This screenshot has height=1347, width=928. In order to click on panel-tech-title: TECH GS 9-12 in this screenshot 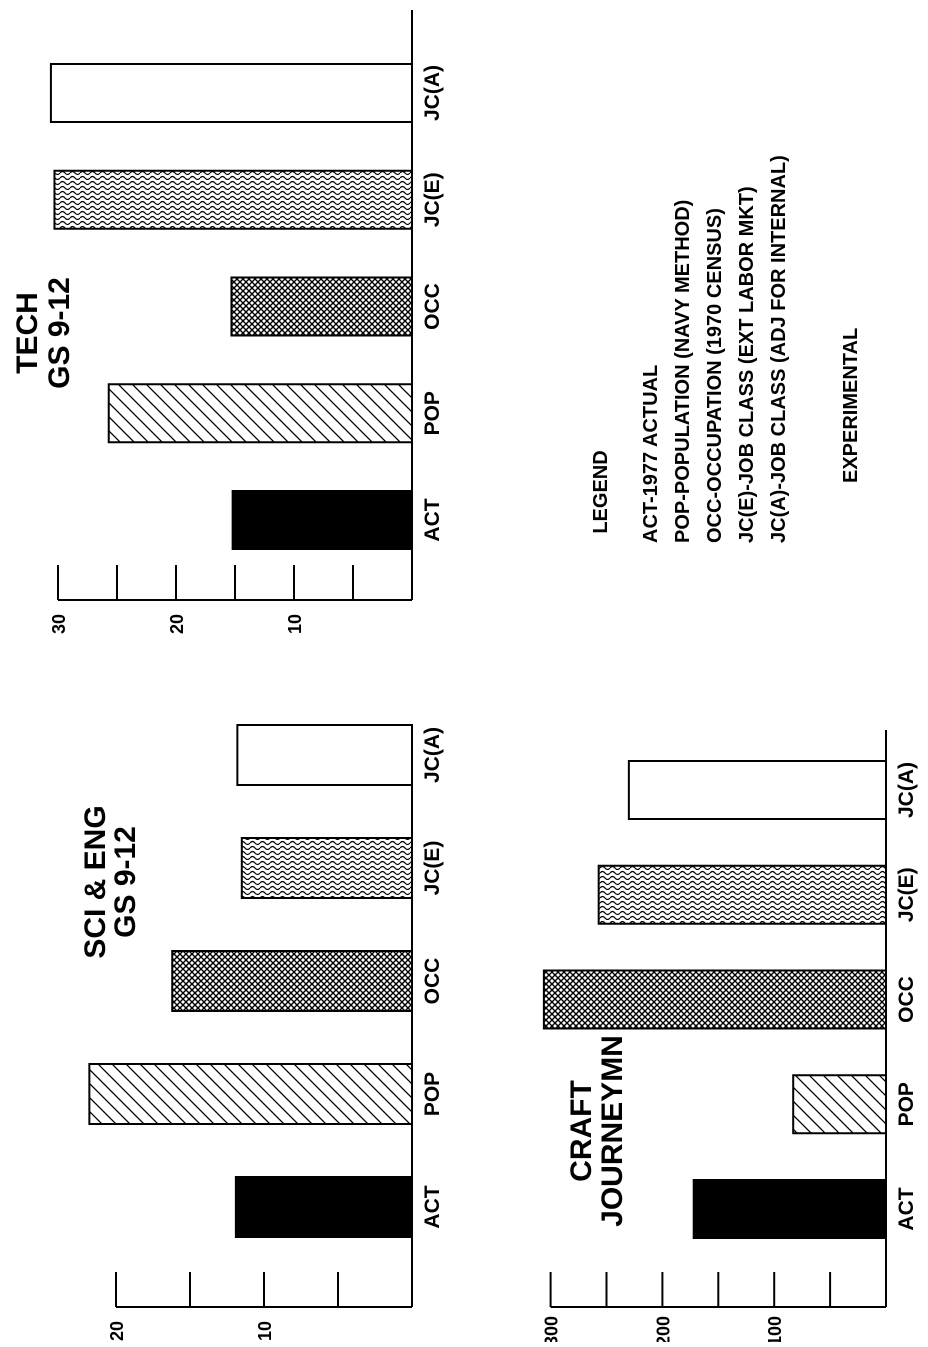, I will do `click(43, 333)`.